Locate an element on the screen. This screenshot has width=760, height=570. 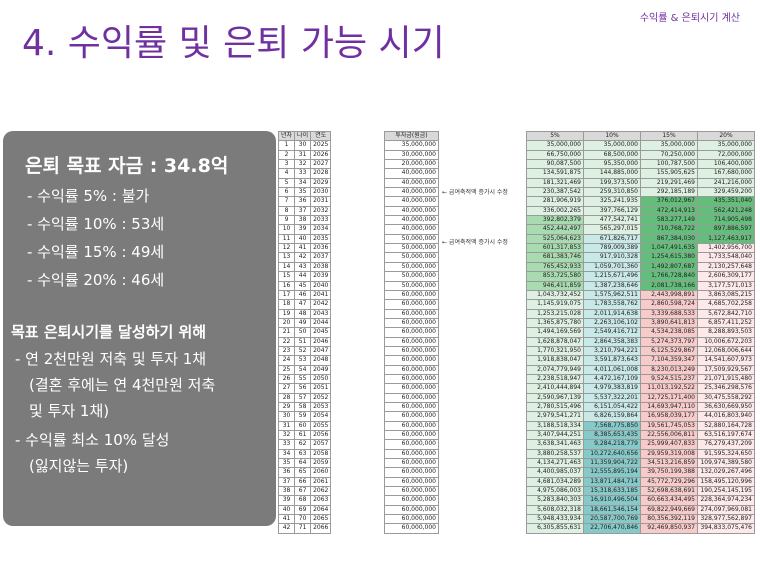
table-cell: 35,000,000 is located at coordinates (669, 145).